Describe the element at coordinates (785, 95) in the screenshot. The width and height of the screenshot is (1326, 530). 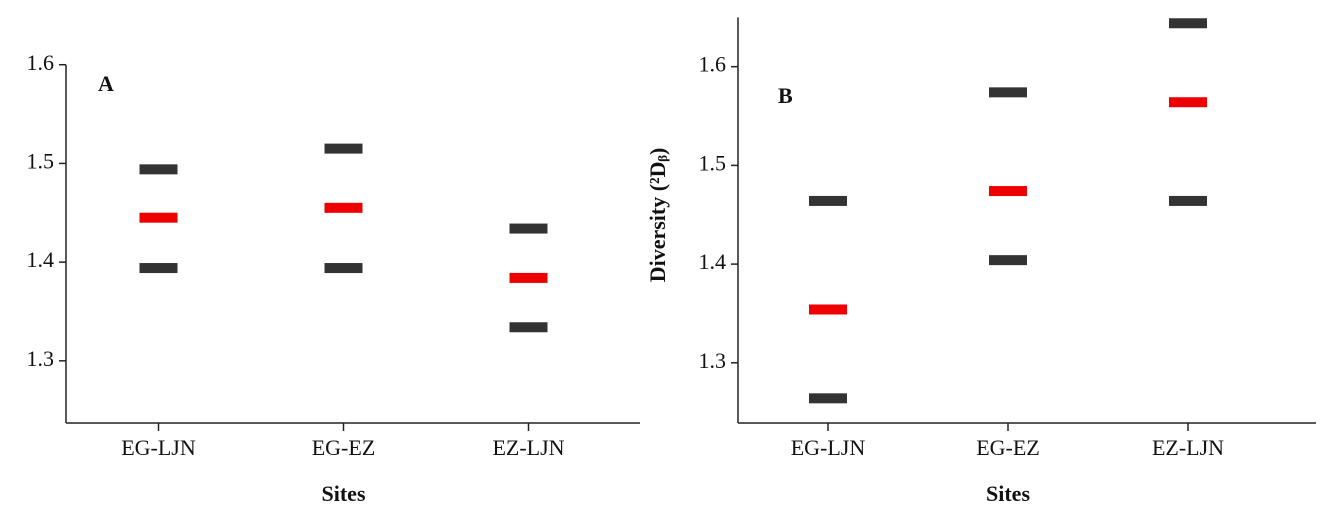
I see `panel-letter: B` at that location.